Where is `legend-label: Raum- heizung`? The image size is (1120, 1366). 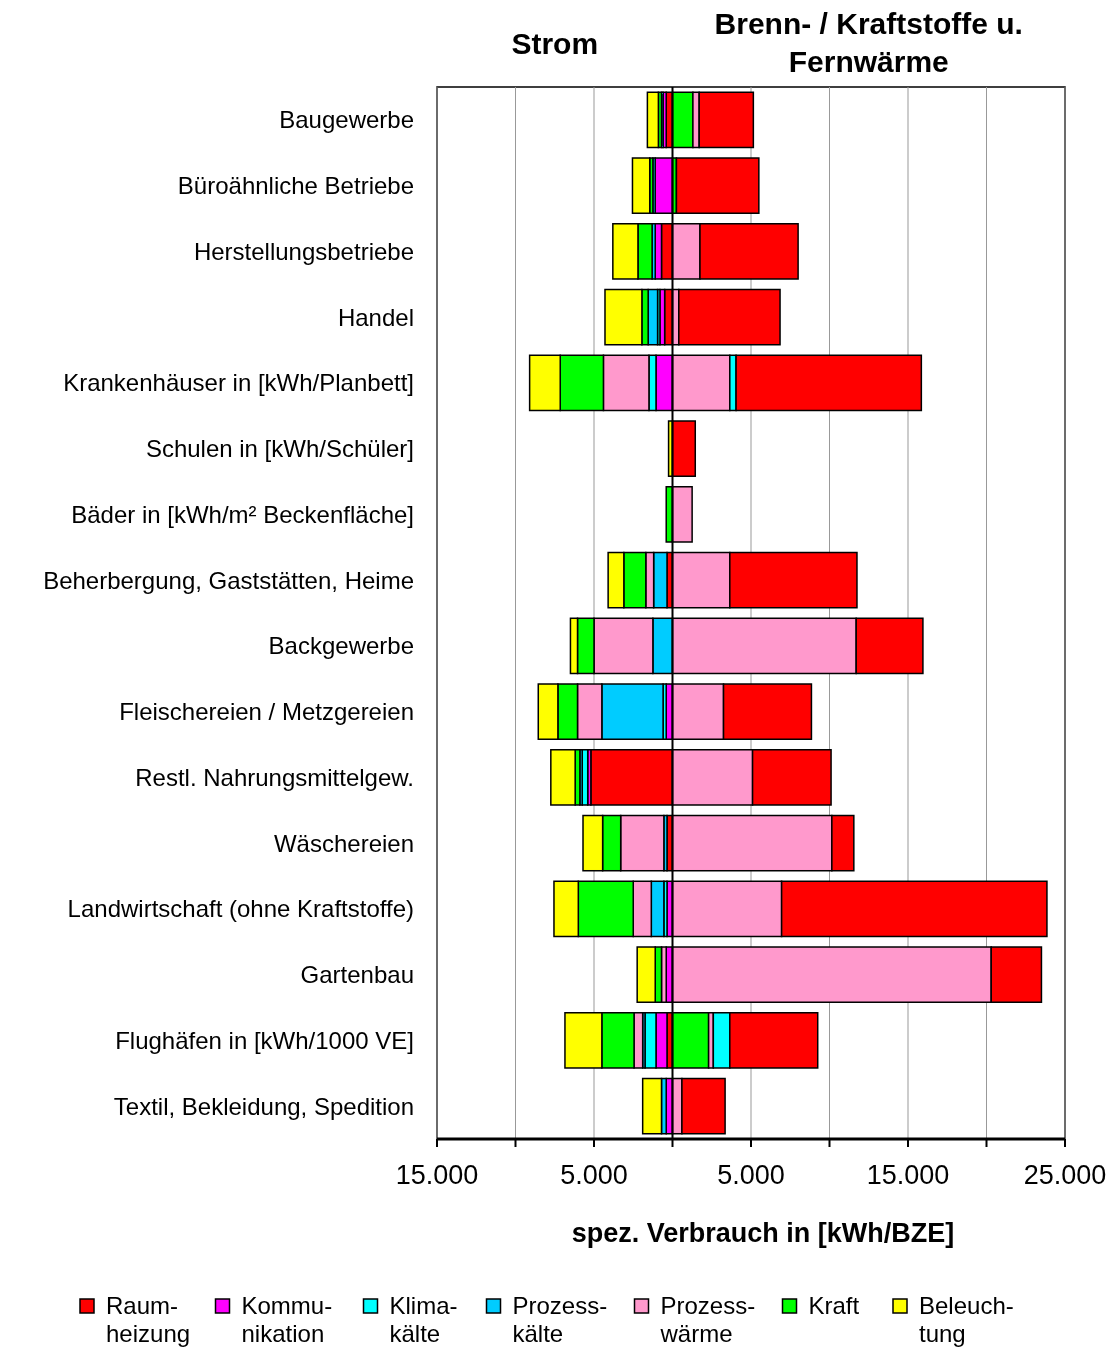
legend-label: Raum- heizung is located at coordinates (148, 1319).